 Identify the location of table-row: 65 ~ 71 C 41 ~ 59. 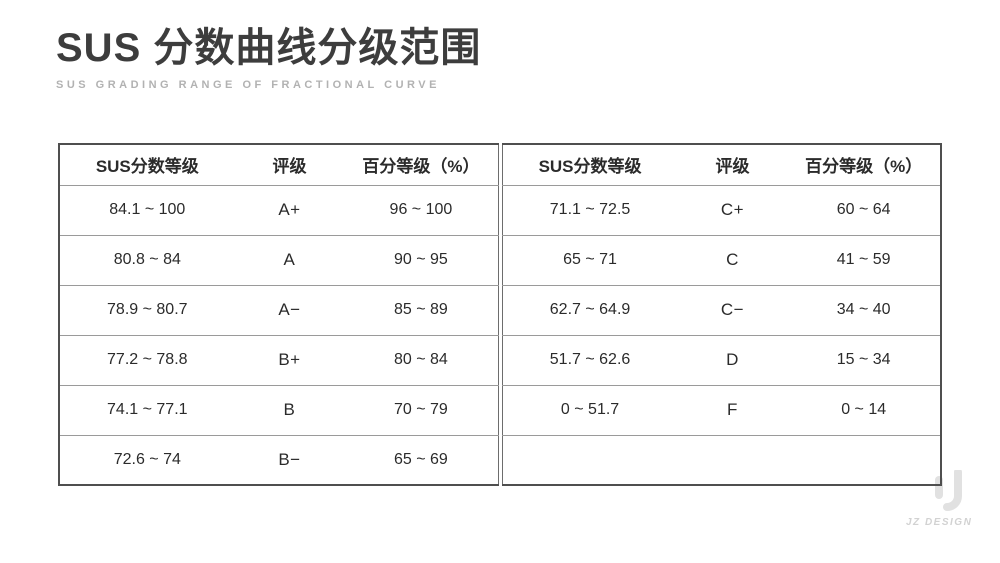
(721, 260).